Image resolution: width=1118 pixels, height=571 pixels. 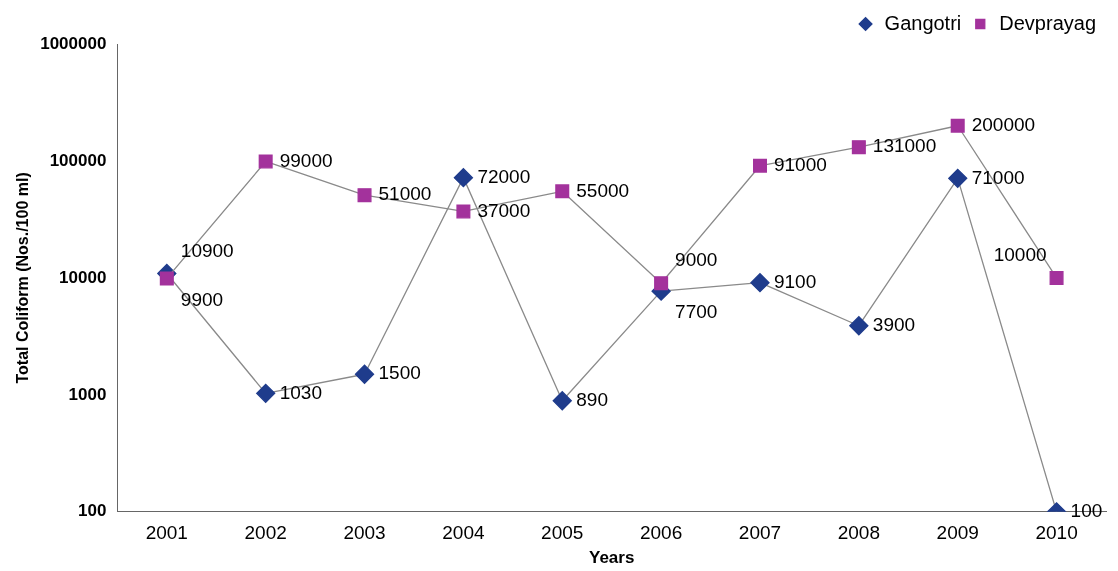 I want to click on x-tick-label: 2003, so click(x=364, y=533).